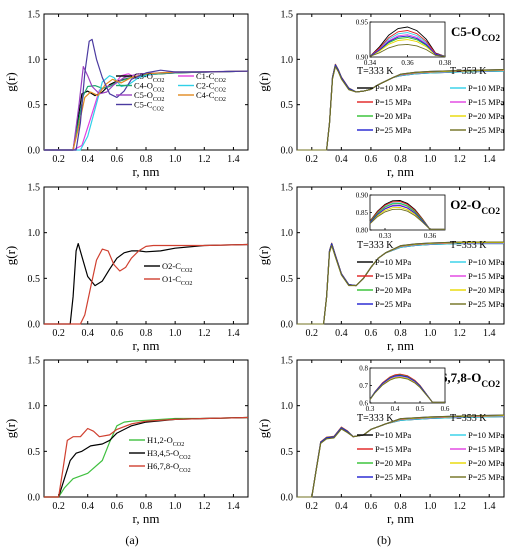 This screenshot has width=511, height=550. What do you see at coordinates (486, 276) in the screenshot?
I see `legend-label: P=15 MPa` at bounding box center [486, 276].